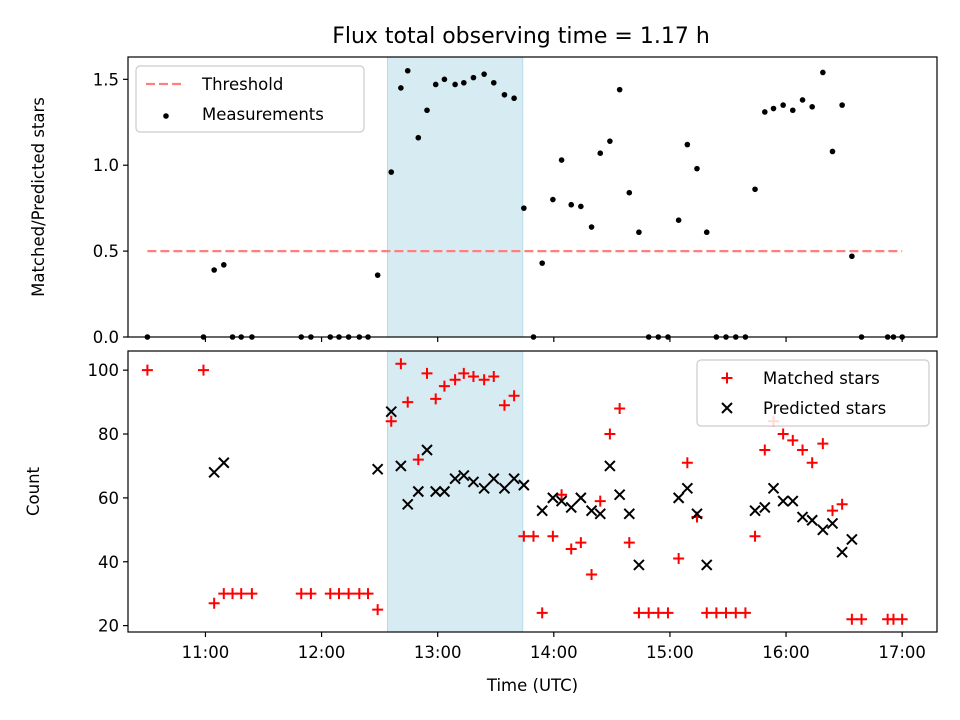  What do you see at coordinates (322, 652) in the screenshot?
I see `x-tick-label: 12:00` at bounding box center [322, 652].